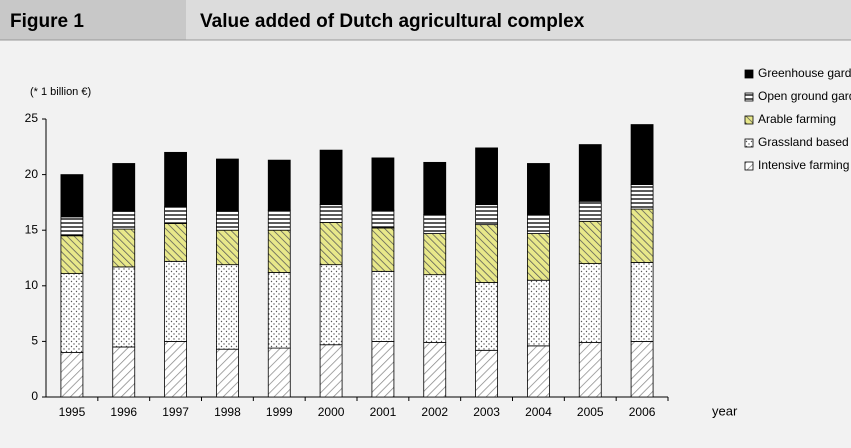 The height and width of the screenshot is (448, 851). What do you see at coordinates (93, 20) in the screenshot?
I see `header-figure-cell` at bounding box center [93, 20].